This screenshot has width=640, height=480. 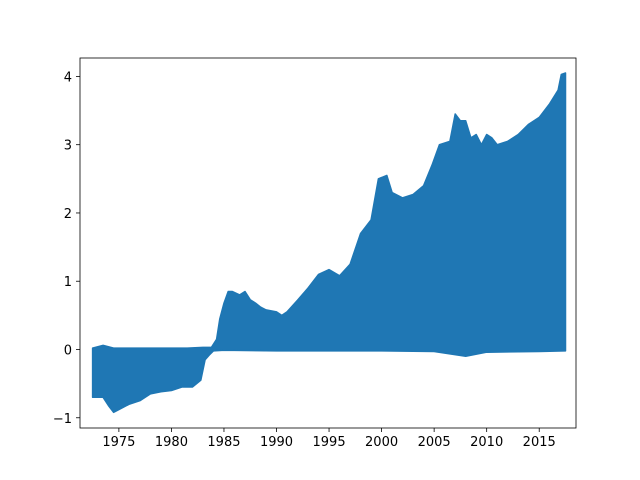 What do you see at coordinates (434, 442) in the screenshot?
I see `x-tick-label: 2005` at bounding box center [434, 442].